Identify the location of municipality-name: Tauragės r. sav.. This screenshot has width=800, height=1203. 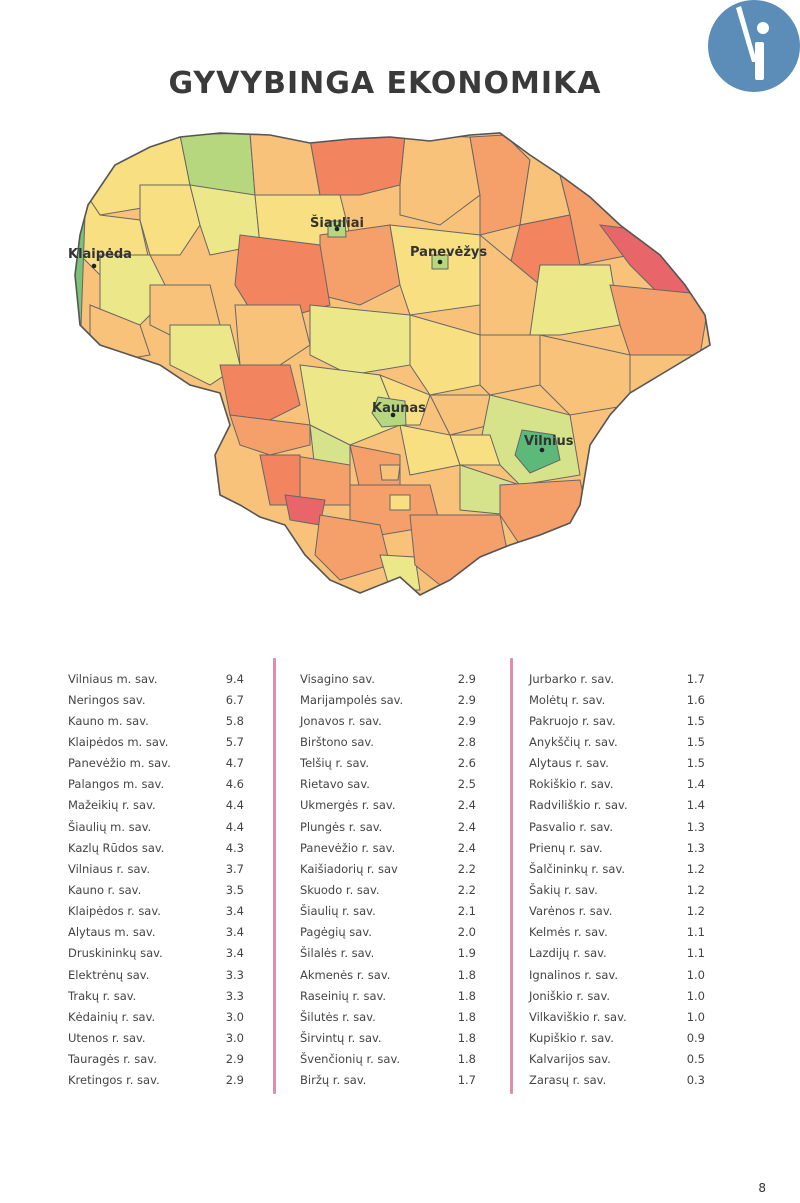
(112, 1059).